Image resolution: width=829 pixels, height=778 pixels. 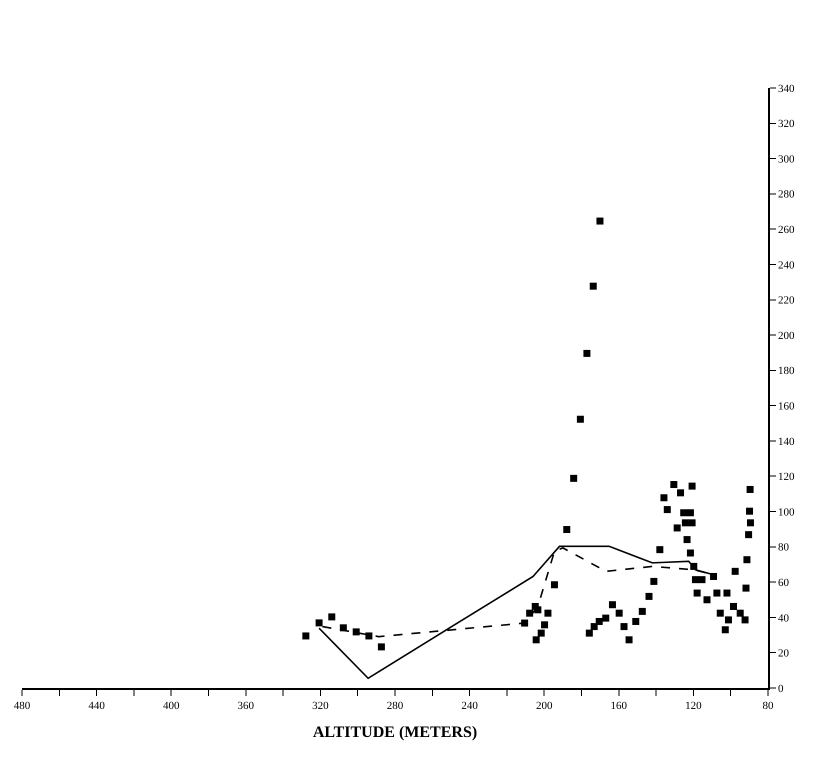 What do you see at coordinates (786, 442) in the screenshot?
I see `y-tick-label: 140` at bounding box center [786, 442].